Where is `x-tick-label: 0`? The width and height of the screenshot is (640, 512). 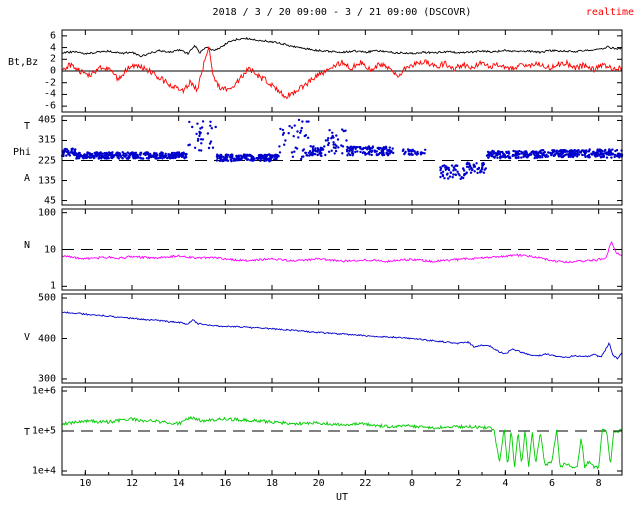
x-tick-label: 0 is located at coordinates (412, 483).